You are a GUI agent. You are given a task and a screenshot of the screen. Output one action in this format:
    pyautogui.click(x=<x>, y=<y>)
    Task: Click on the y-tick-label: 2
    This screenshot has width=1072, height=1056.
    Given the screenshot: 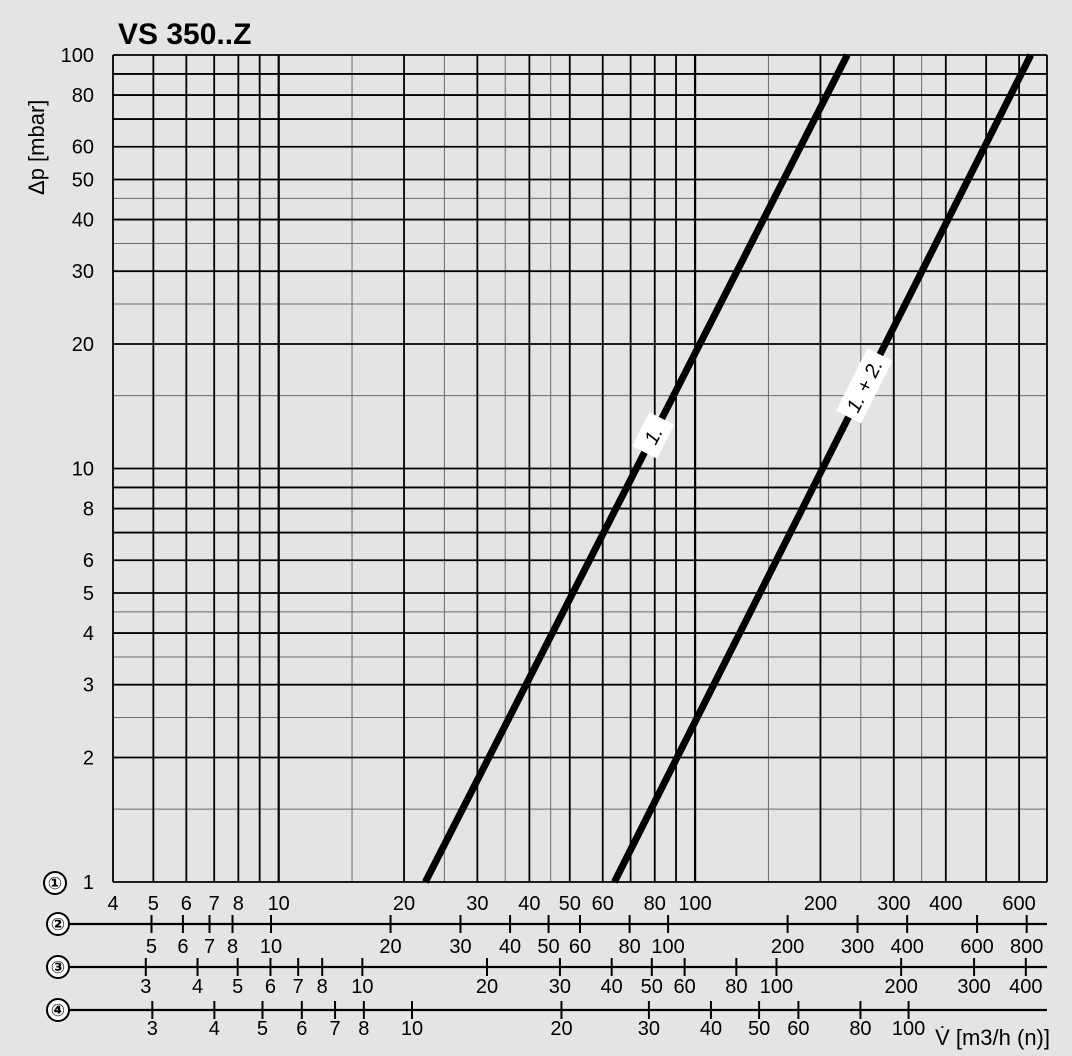 What is the action you would take?
    pyautogui.click(x=88, y=759)
    